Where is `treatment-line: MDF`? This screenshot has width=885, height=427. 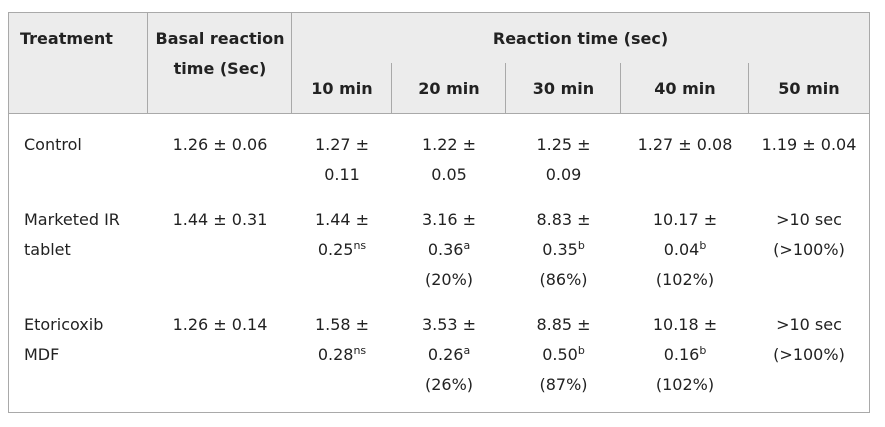
treatment-line: MDF is located at coordinates (42, 354).